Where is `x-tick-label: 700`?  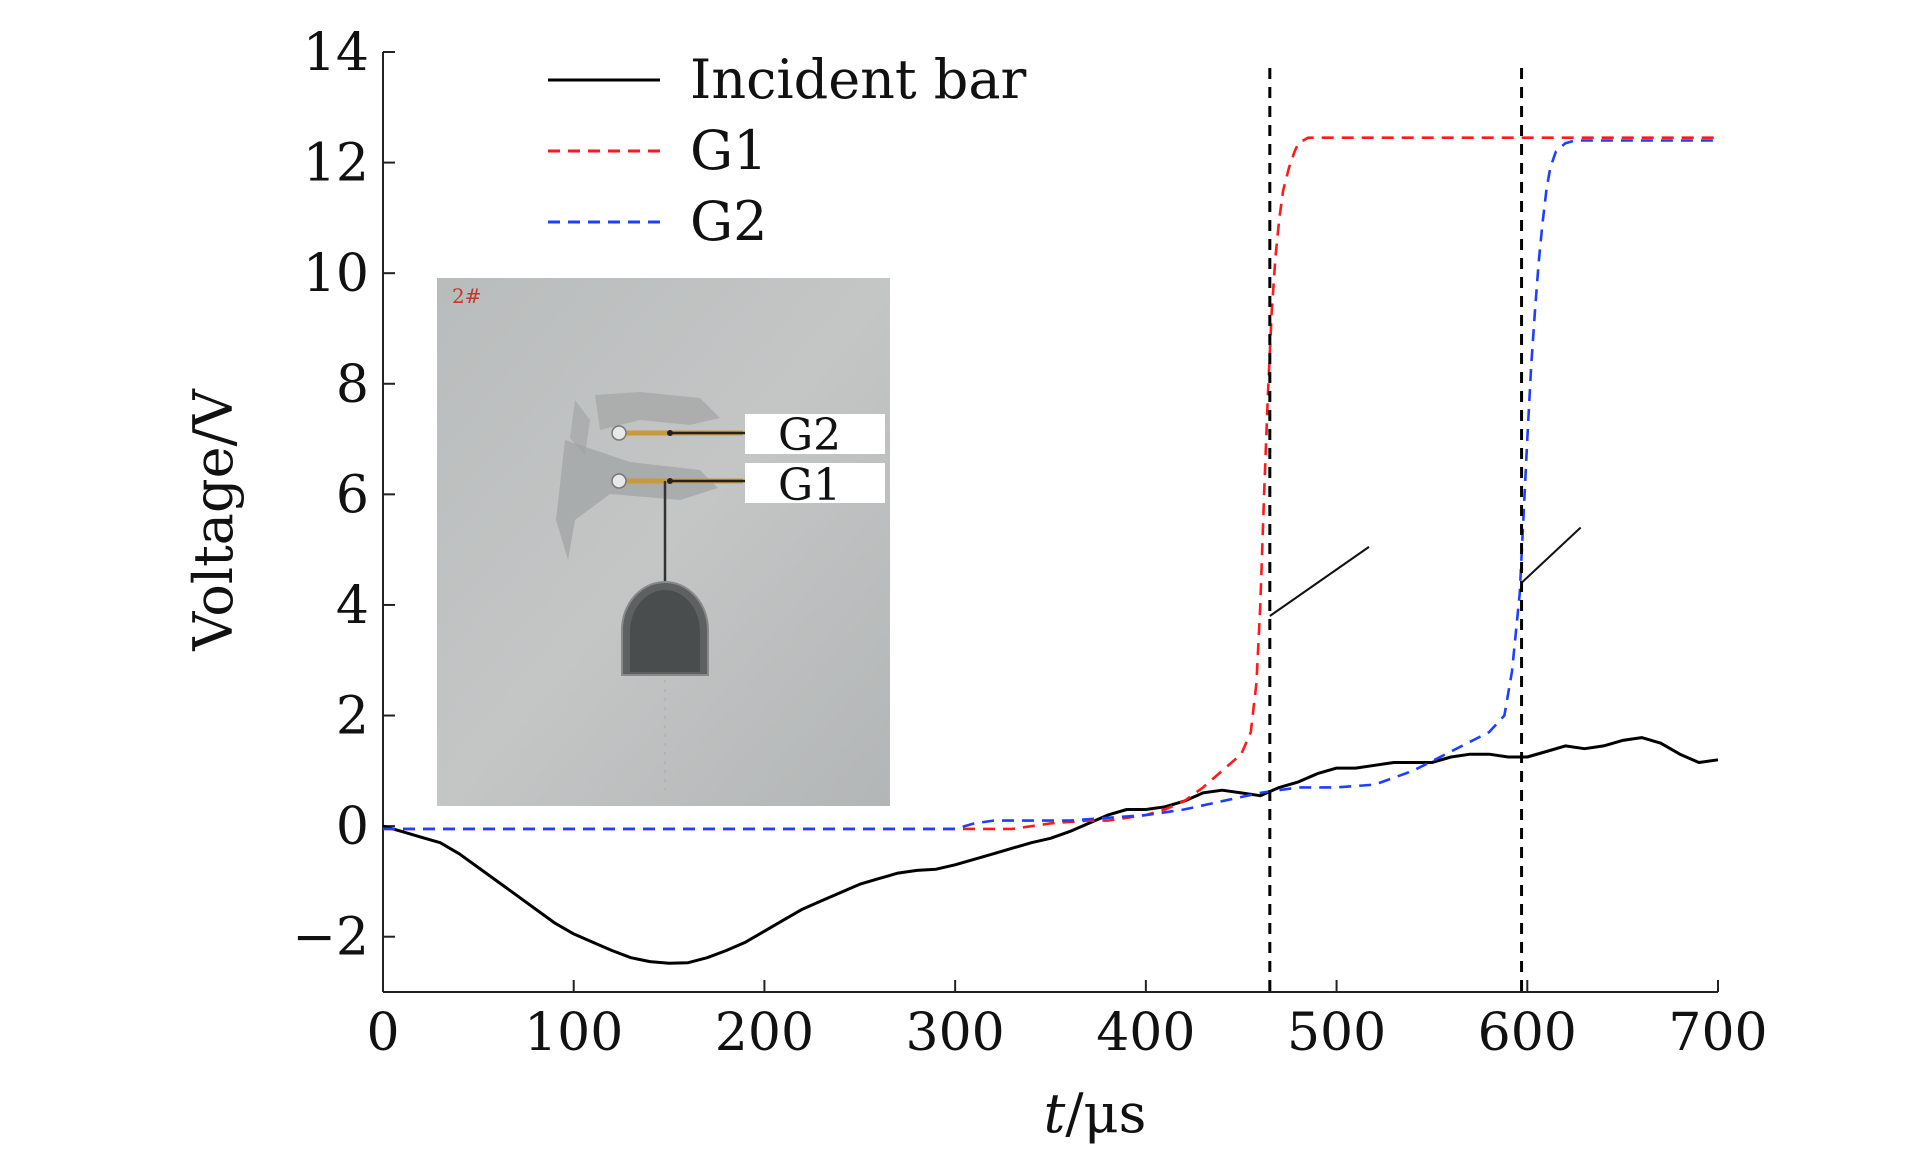 x-tick-label: 700 is located at coordinates (1717, 1033).